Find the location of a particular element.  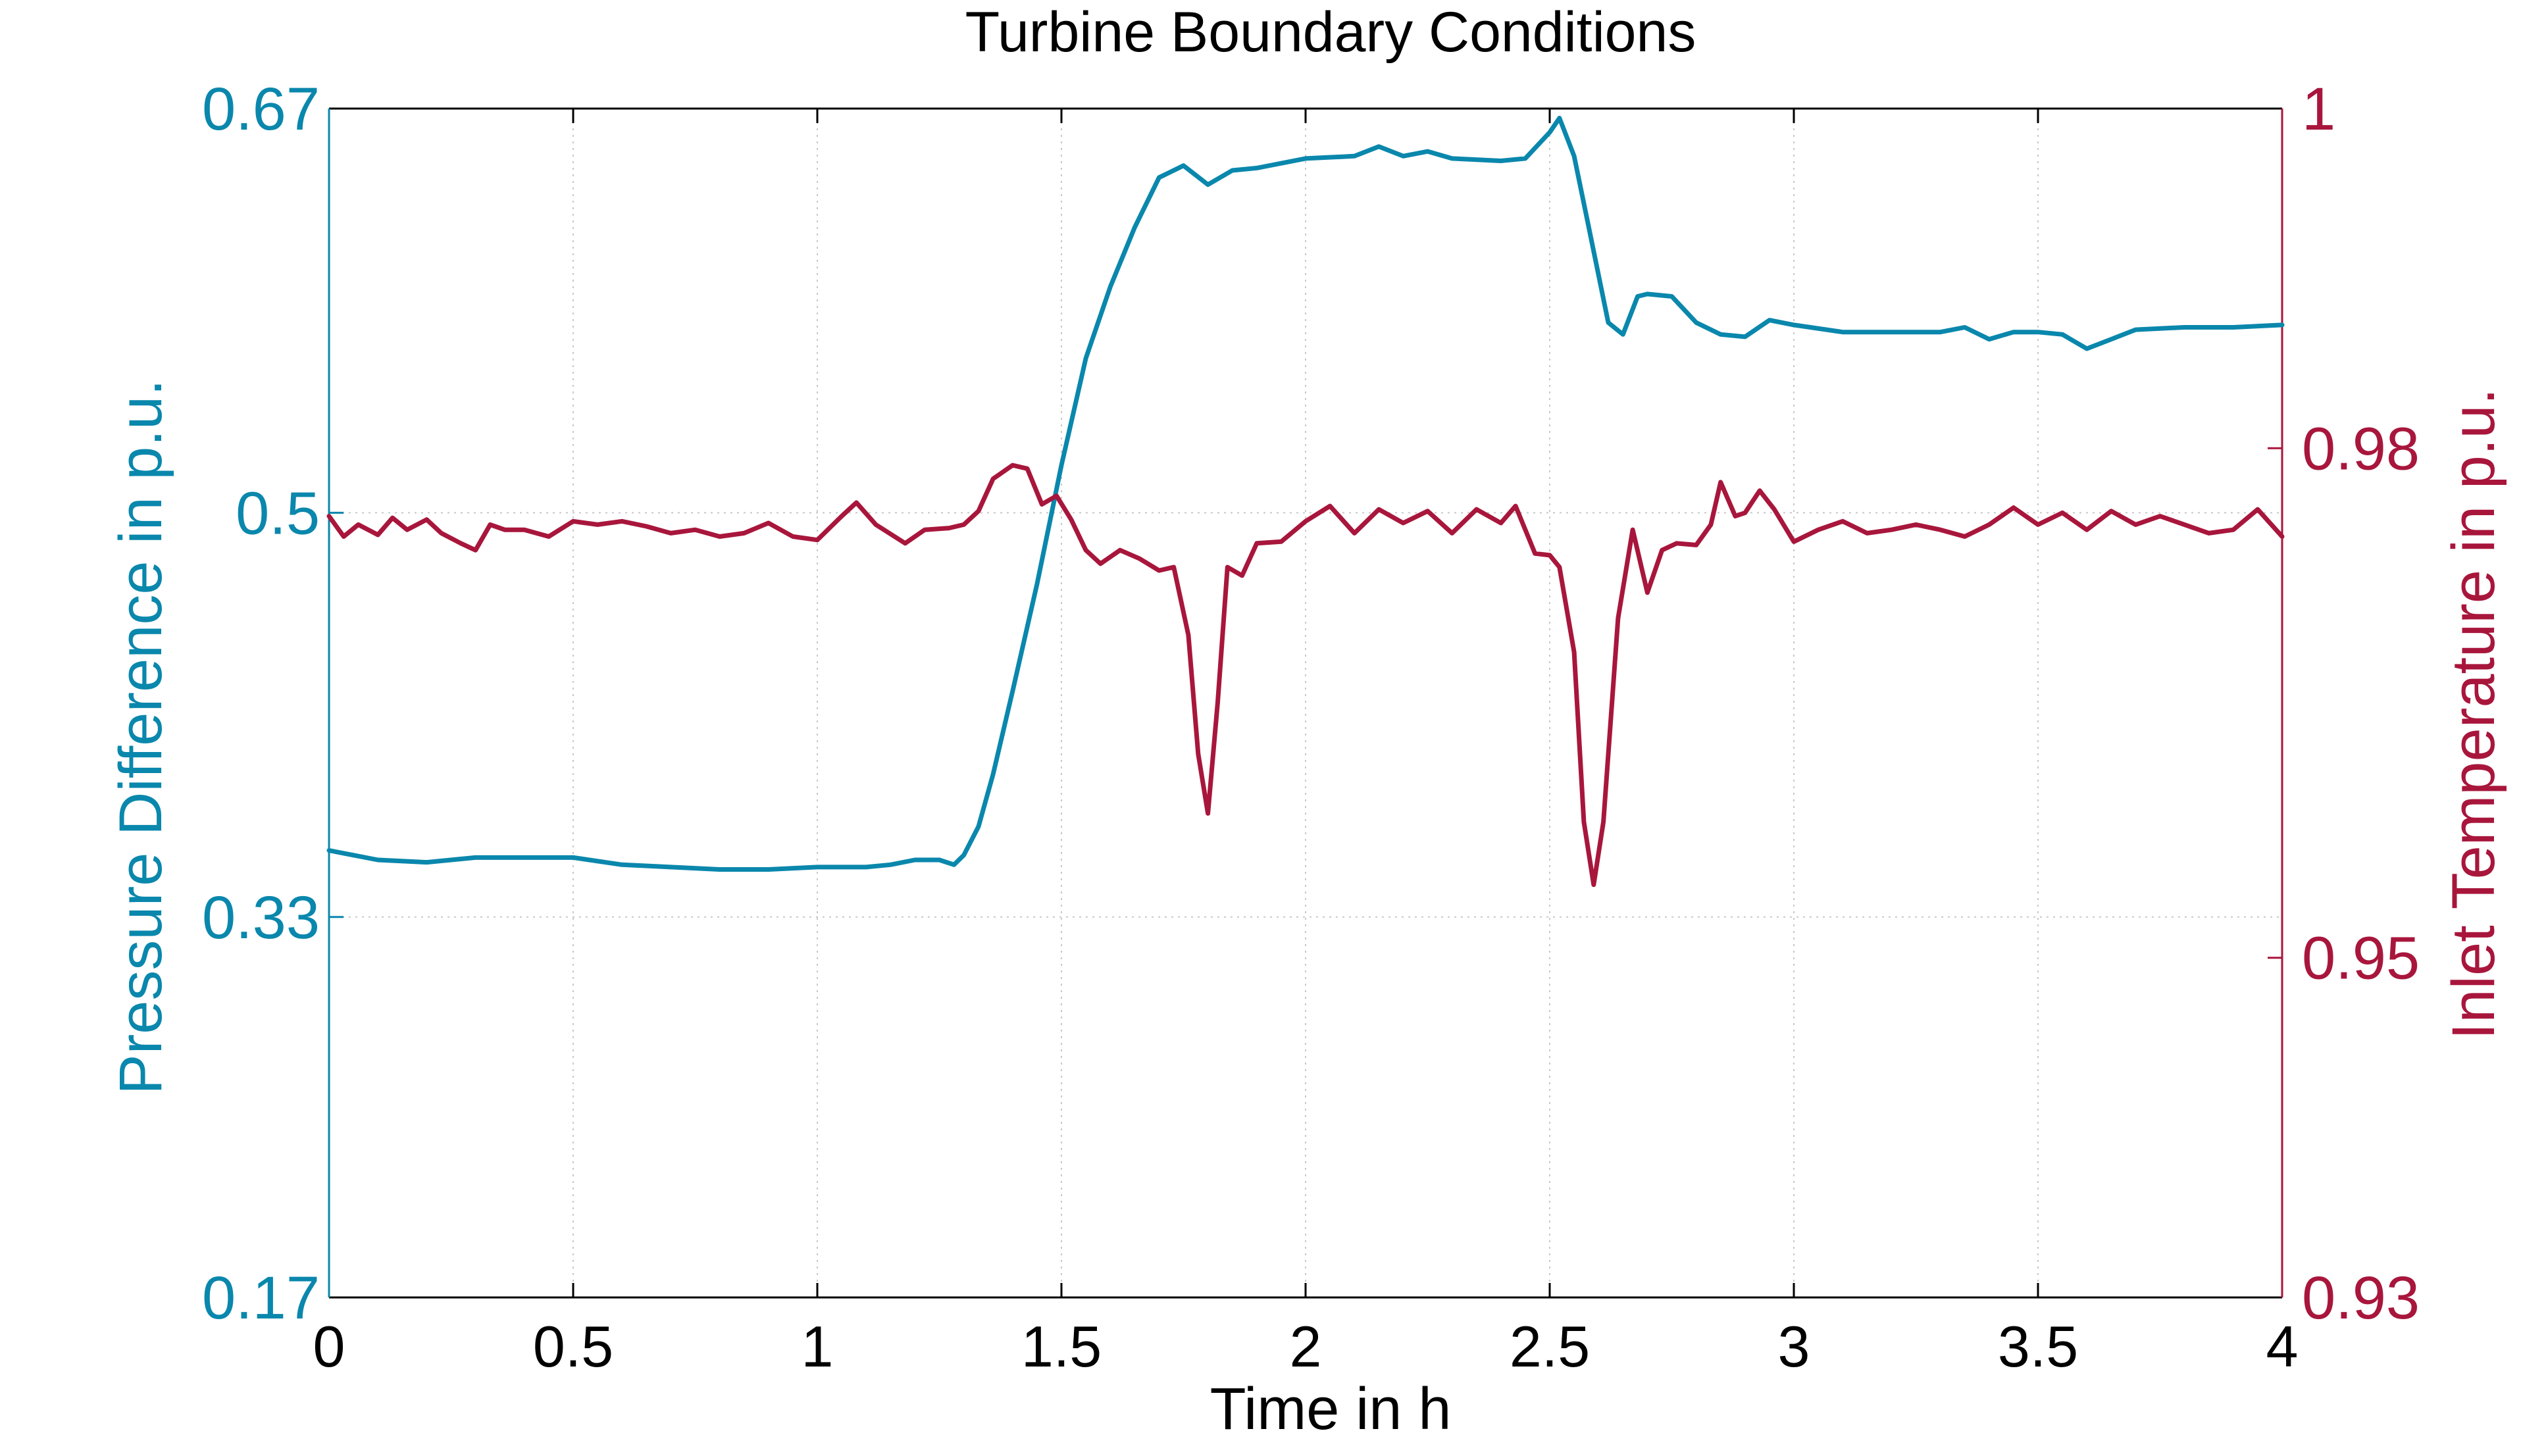

y-left-tick-label: 0.33 is located at coordinates (261, 917).